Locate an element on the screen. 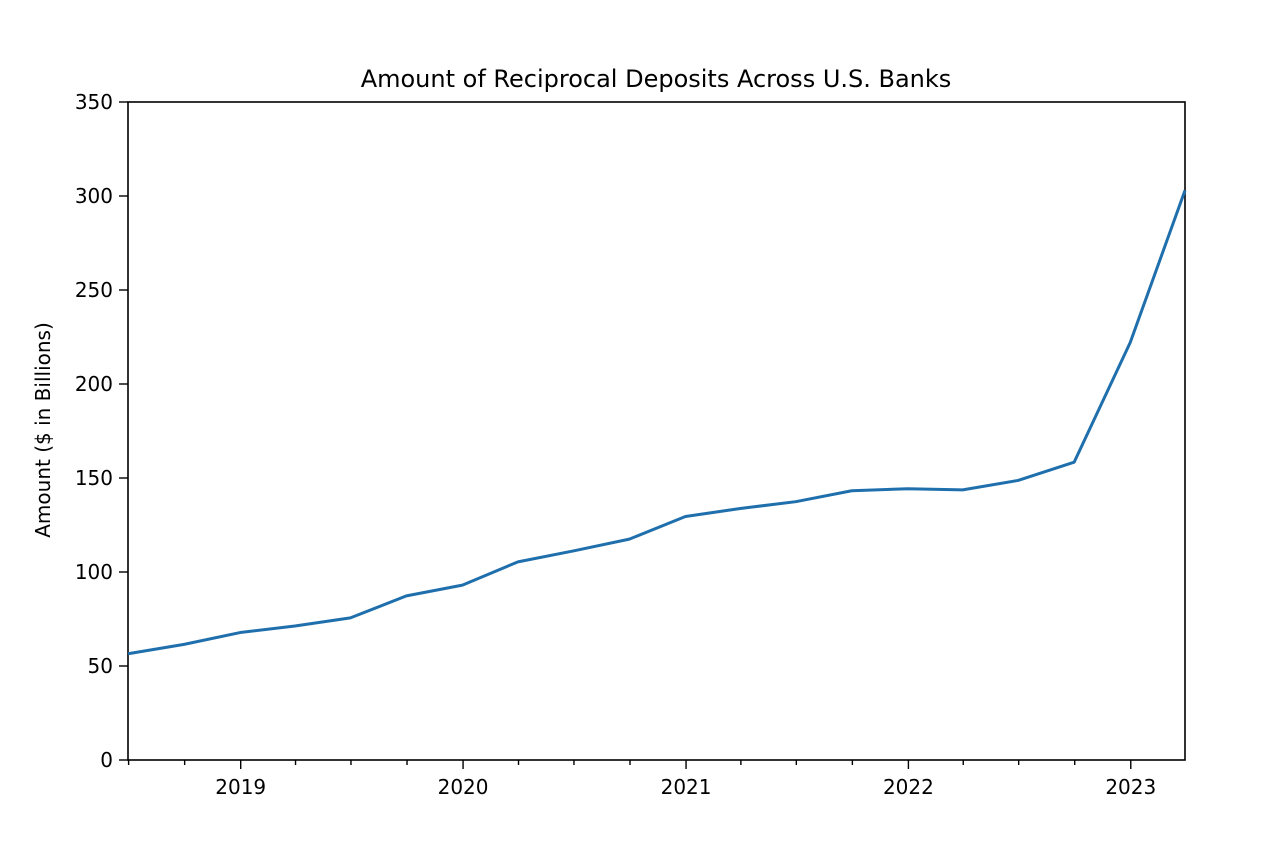  y-tick-label: 50 is located at coordinates (100, 666).